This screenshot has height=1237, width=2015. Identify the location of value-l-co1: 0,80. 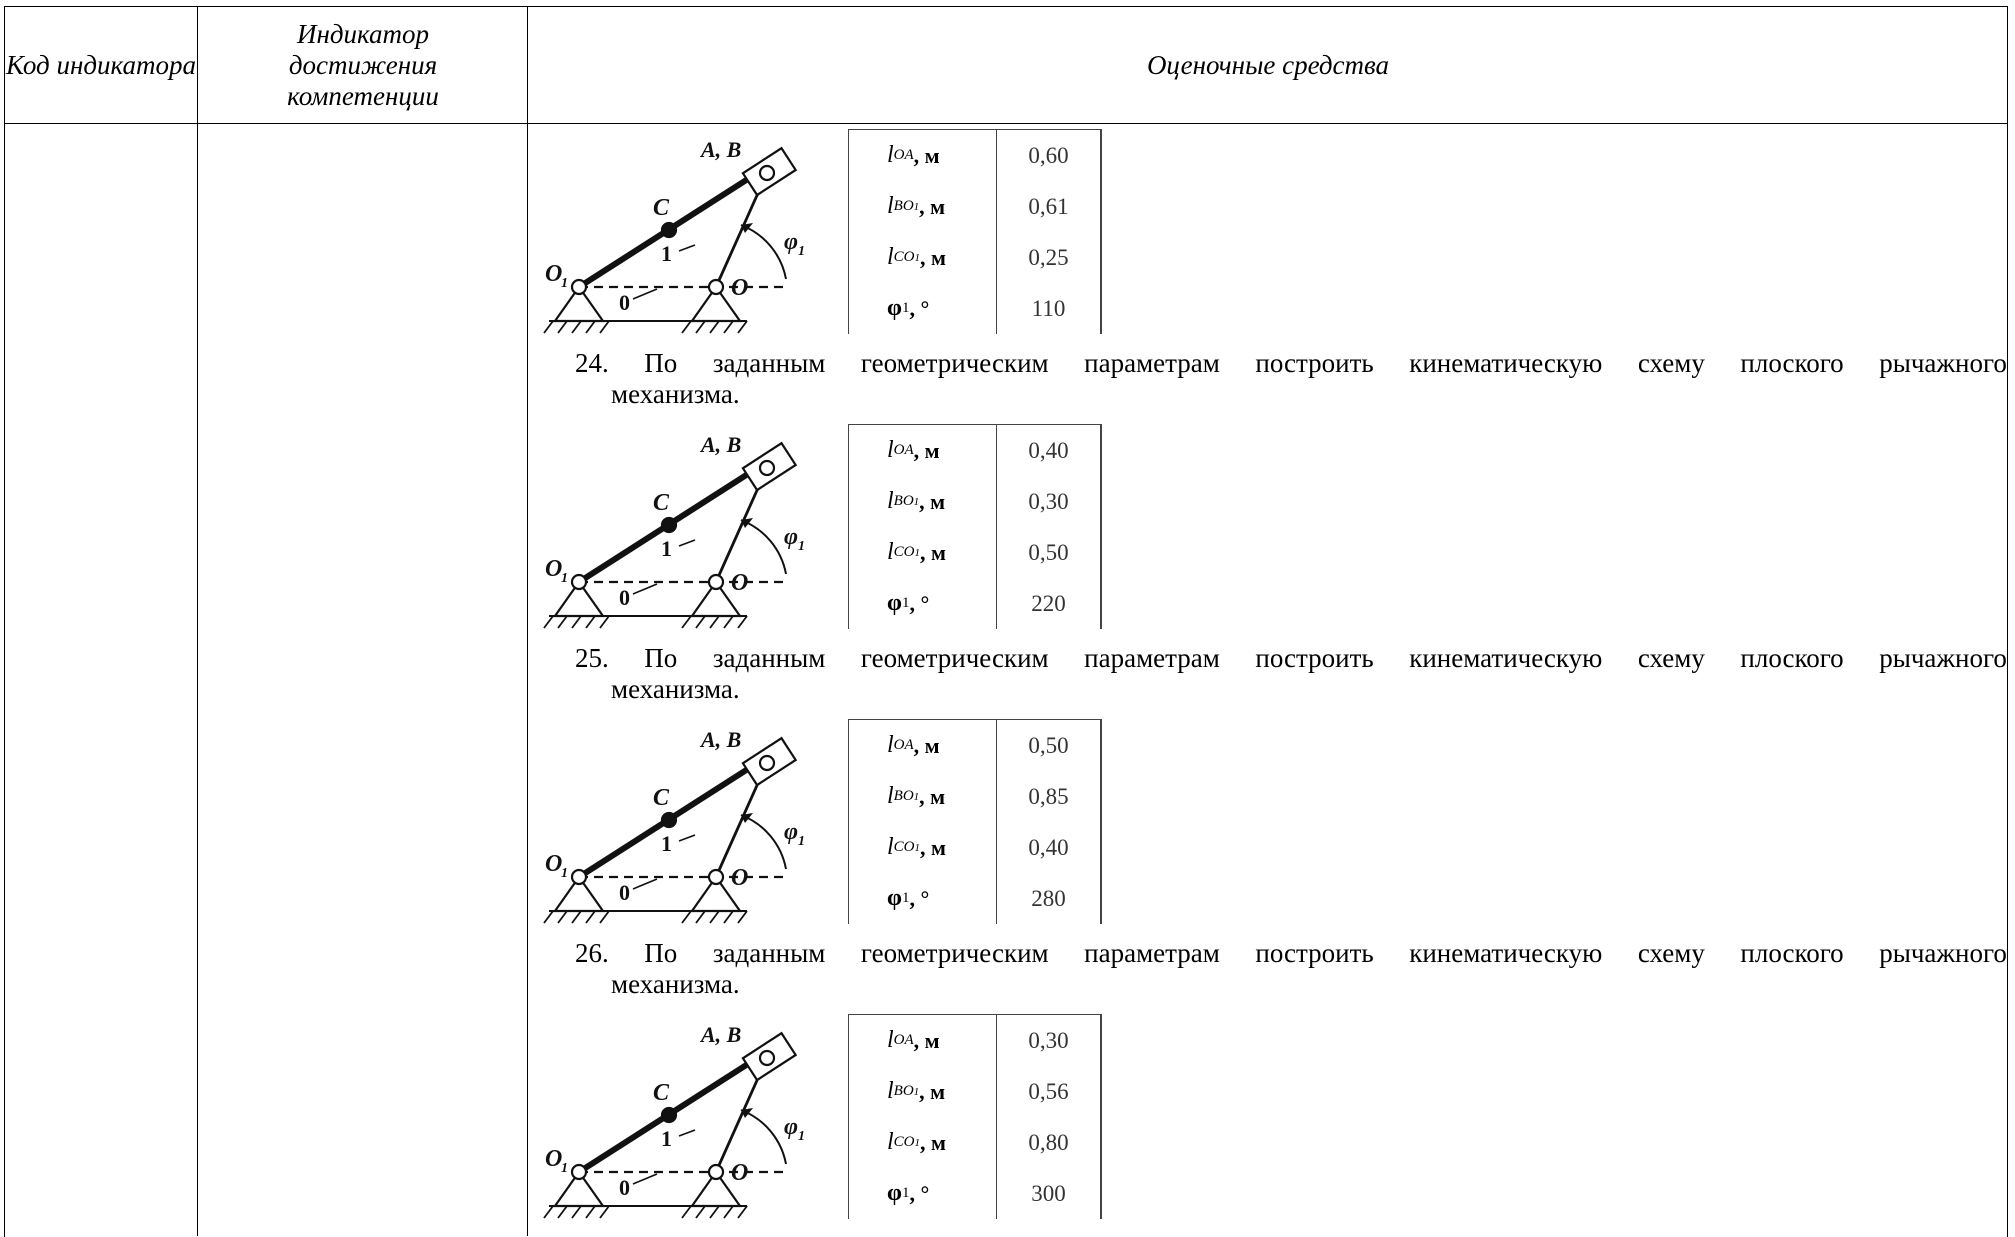
(1048, 1142).